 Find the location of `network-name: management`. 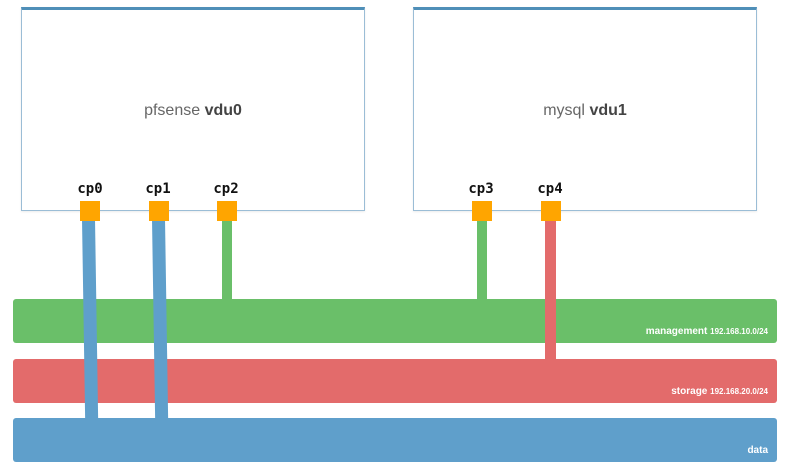

network-name: management is located at coordinates (677, 331).